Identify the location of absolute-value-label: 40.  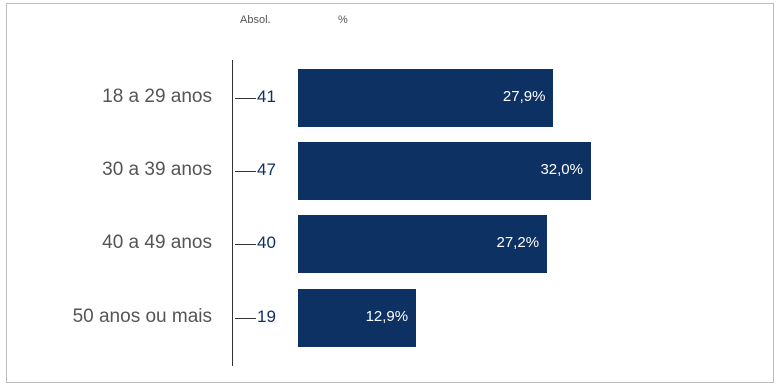
(266, 242).